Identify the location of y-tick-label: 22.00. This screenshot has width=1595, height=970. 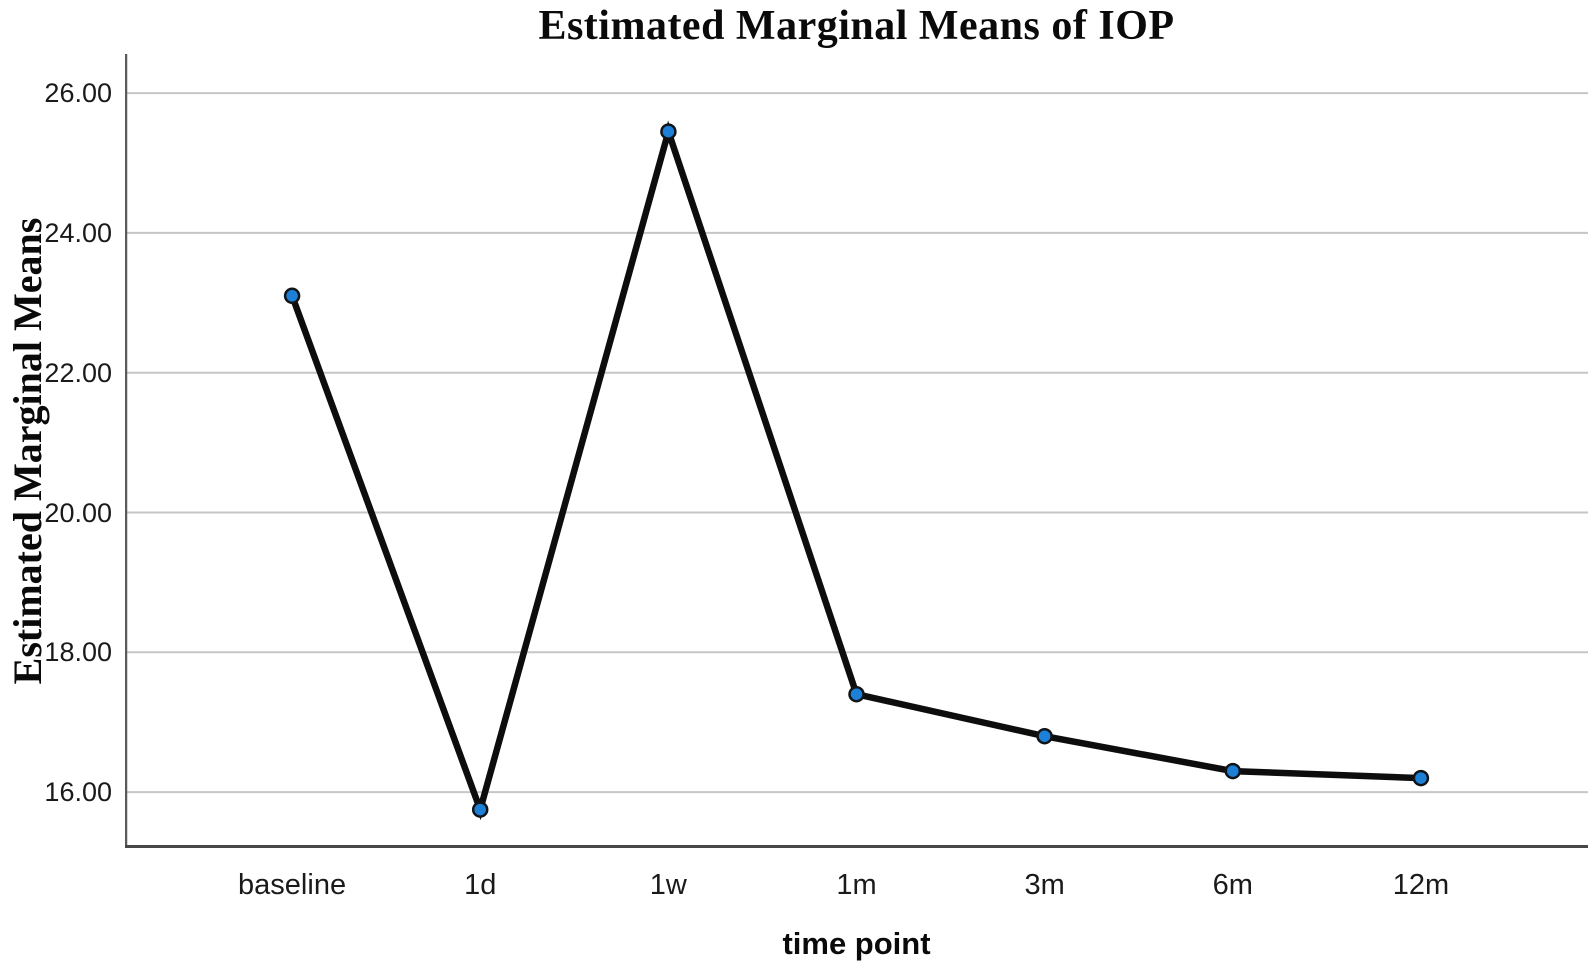
(78, 372).